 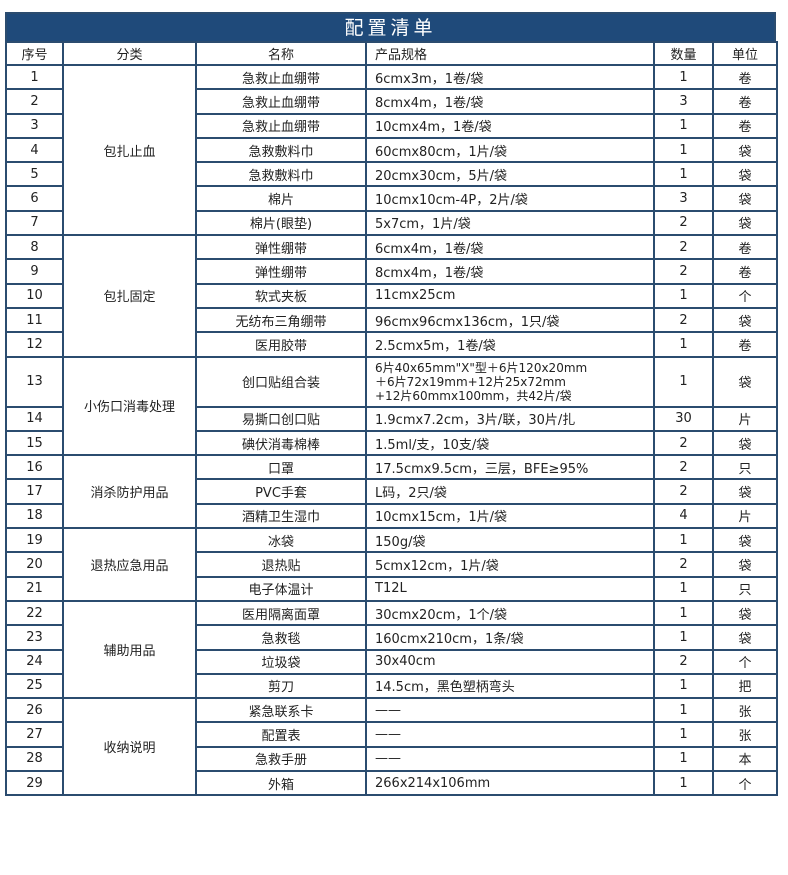 What do you see at coordinates (391, 198) in the screenshot?
I see `table-row: 6 棉片 10cmx10cm-4P，2片/袋 3 袋` at bounding box center [391, 198].